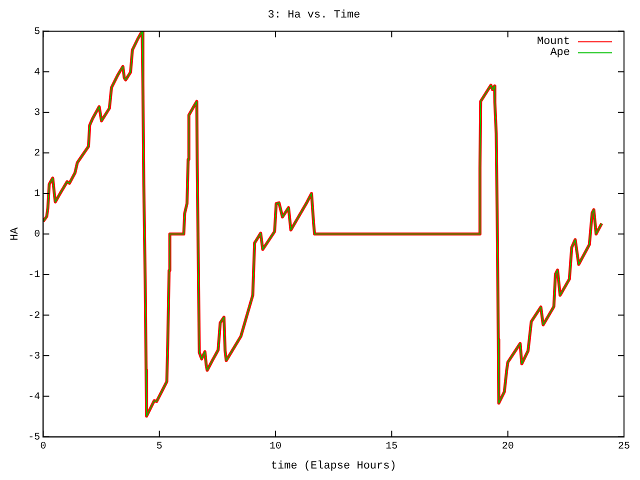  Describe the element at coordinates (560, 53) in the screenshot. I see `legend-label: Ape` at that location.